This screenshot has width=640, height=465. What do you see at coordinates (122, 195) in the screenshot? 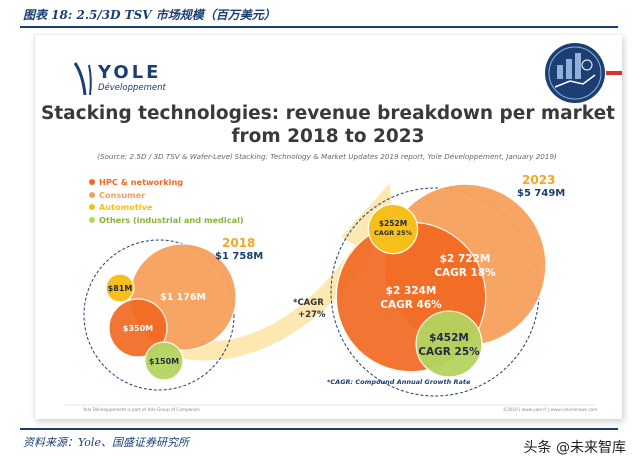
I see `legend-label-consumer: Consumer` at bounding box center [122, 195].